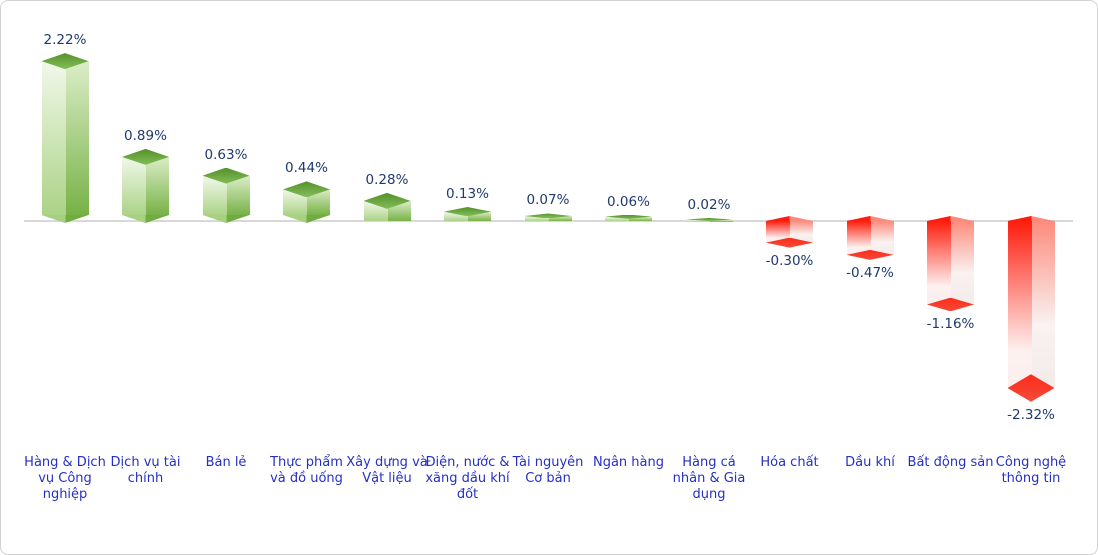  I want to click on category-label: Dịch vụ tài chính, so click(145, 470).